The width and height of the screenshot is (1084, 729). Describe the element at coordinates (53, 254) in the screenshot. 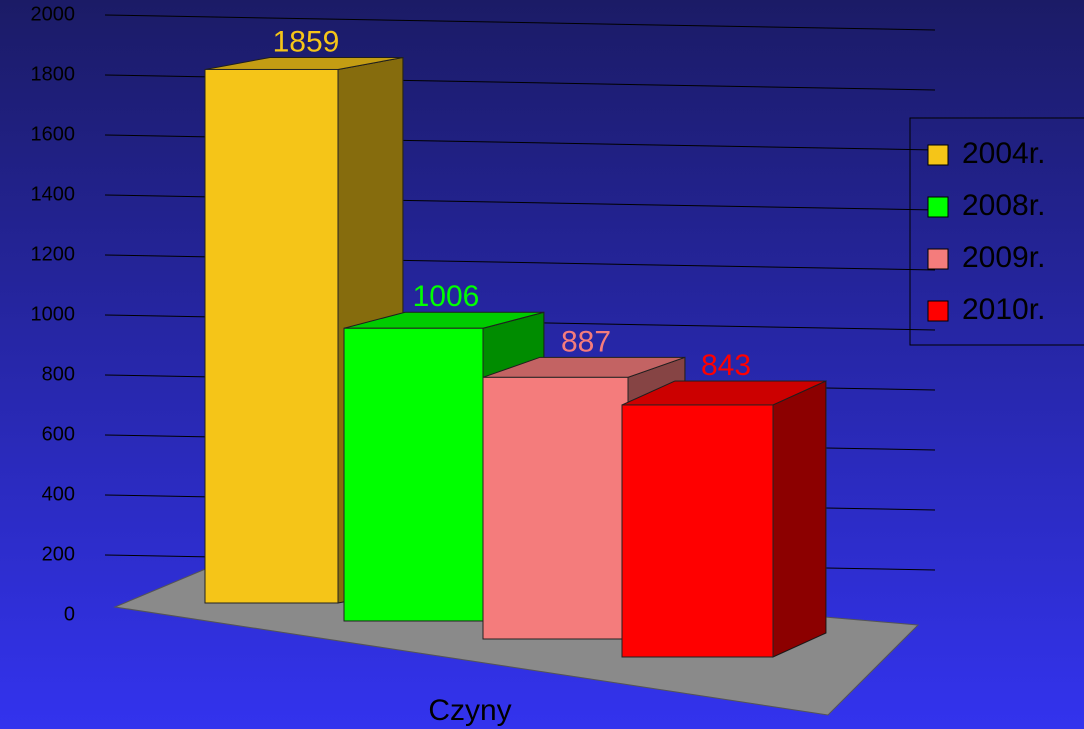

I see `y-tick-label: 1200` at that location.